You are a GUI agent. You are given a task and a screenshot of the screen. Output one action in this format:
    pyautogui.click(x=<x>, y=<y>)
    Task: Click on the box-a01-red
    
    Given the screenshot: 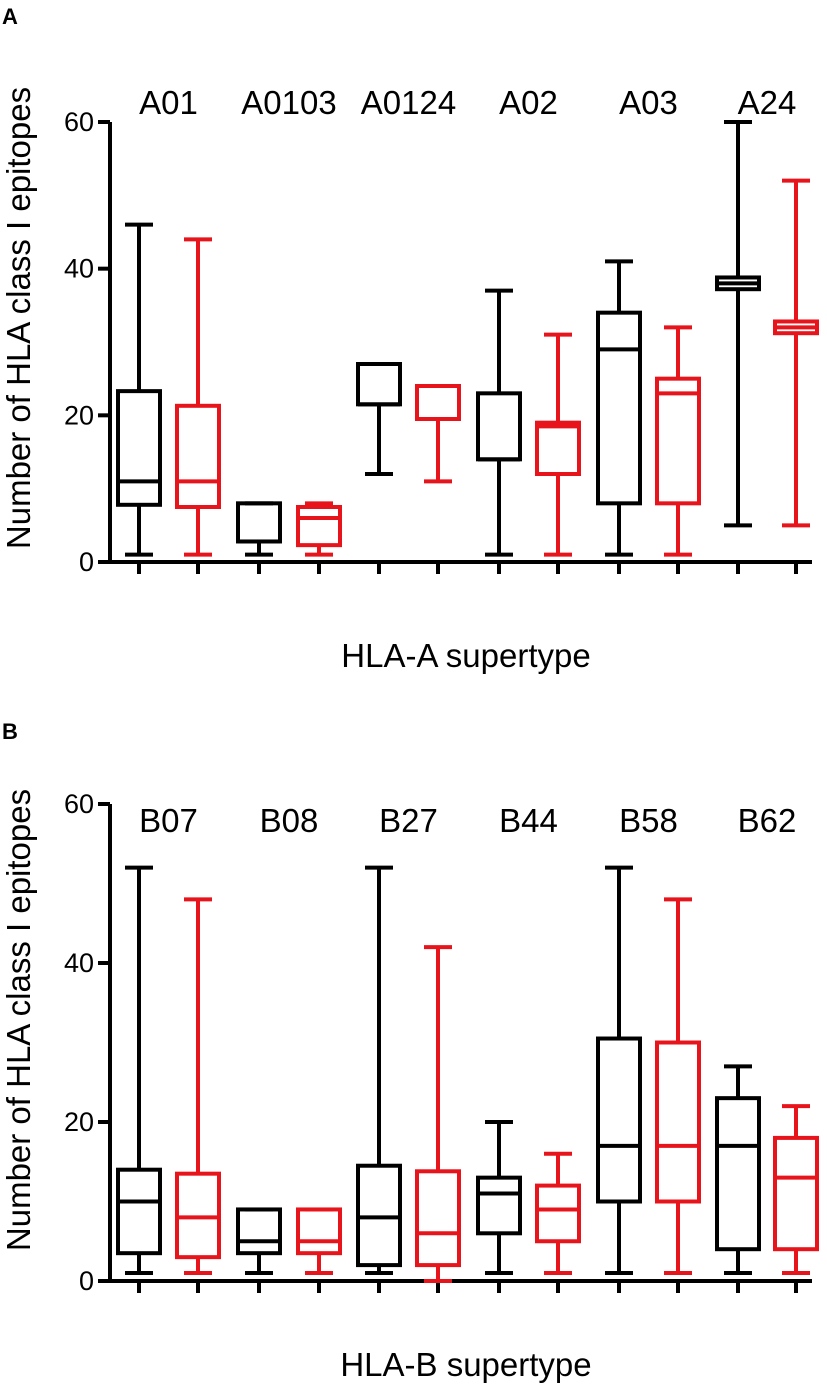 What is the action you would take?
    pyautogui.click(x=198, y=397)
    